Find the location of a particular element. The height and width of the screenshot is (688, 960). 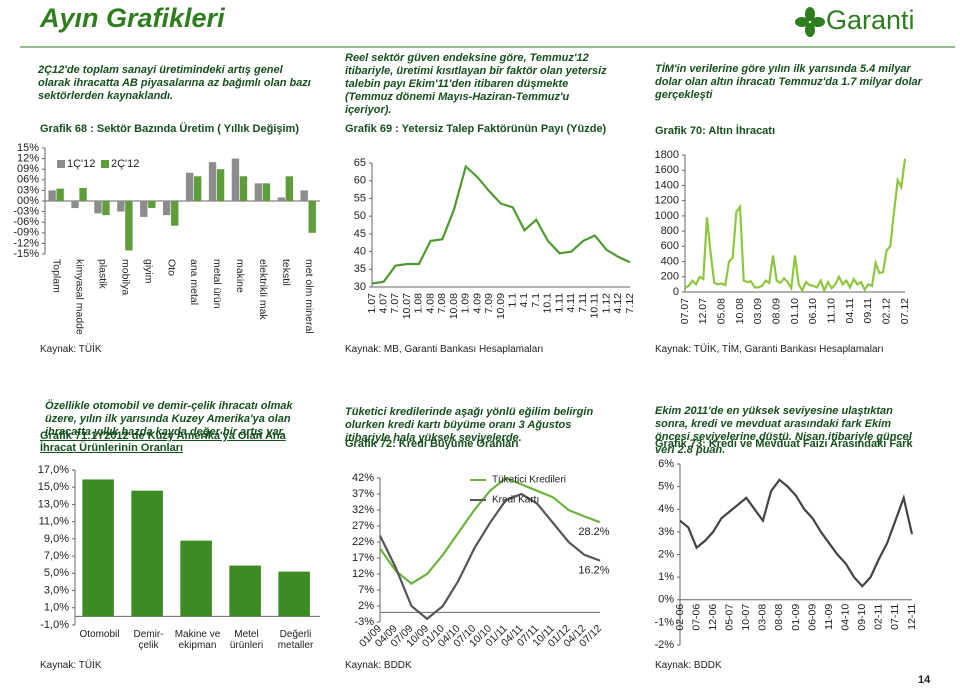

x-tick-label: 01.10 is located at coordinates (795, 311).